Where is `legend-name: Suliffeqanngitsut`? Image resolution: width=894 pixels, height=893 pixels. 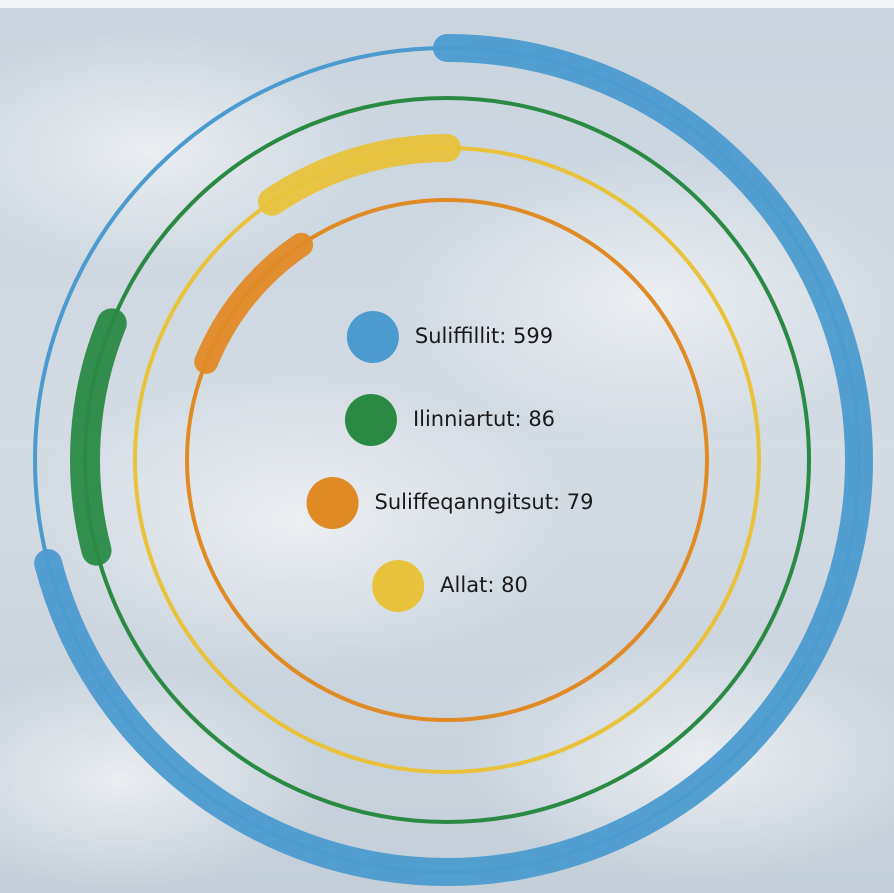 legend-name: Suliffeqanngitsut is located at coordinates (464, 502).